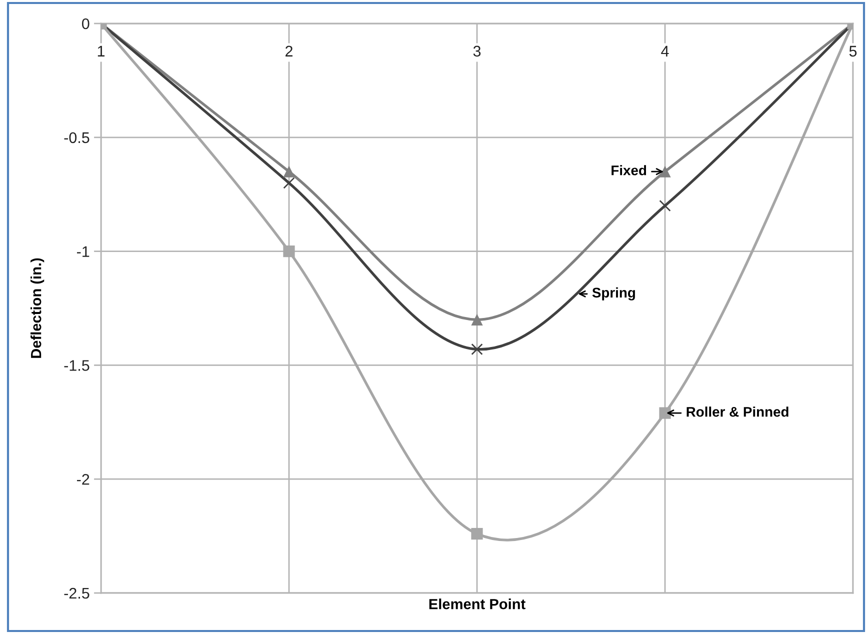  What do you see at coordinates (37, 308) in the screenshot?
I see `y-axis-title: Deflection (in.)` at bounding box center [37, 308].